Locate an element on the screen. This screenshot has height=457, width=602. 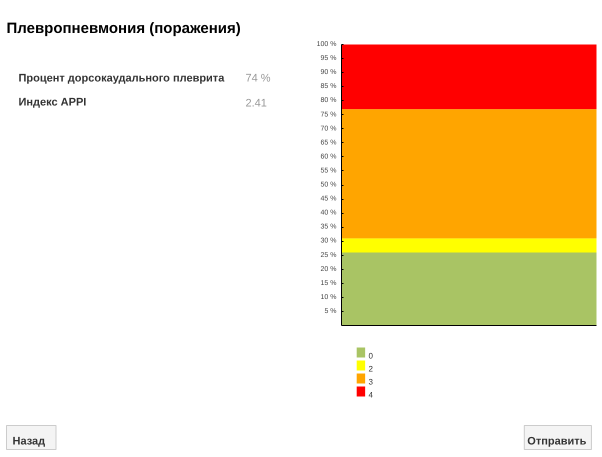
text: Плевропневмония (поражения) is located at coordinates (123, 28).